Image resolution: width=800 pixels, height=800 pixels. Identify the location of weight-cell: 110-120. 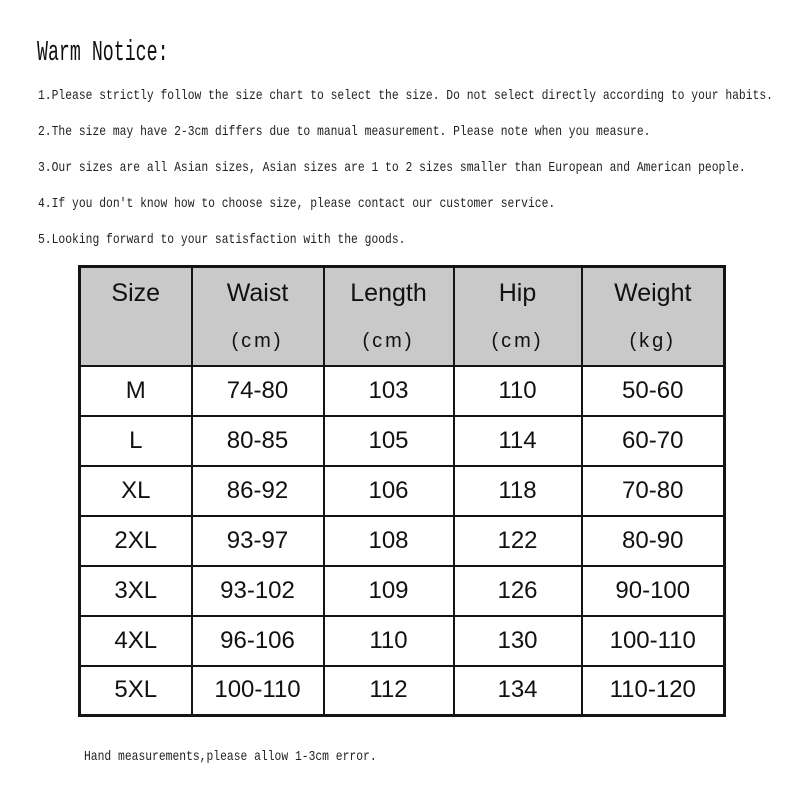
(653, 690).